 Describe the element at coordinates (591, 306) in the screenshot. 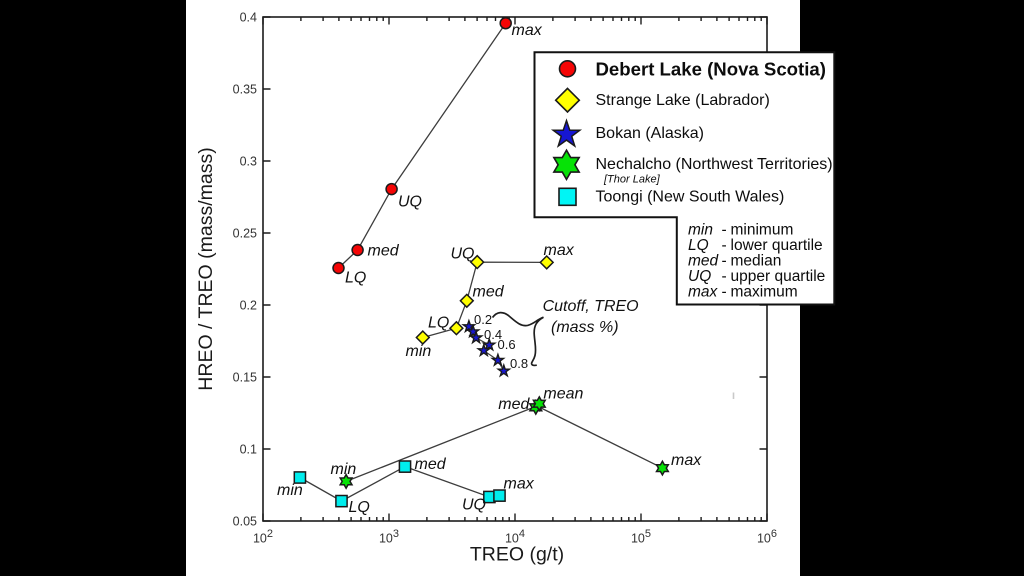

I see `svg-text: Cutoff, TREO` at that location.